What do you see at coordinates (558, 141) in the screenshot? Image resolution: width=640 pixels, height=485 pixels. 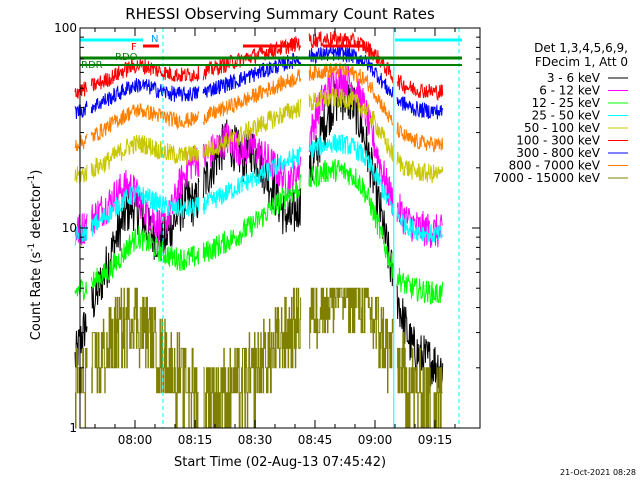 I see `legend-label-6: 100 - 300 keV` at bounding box center [558, 141].